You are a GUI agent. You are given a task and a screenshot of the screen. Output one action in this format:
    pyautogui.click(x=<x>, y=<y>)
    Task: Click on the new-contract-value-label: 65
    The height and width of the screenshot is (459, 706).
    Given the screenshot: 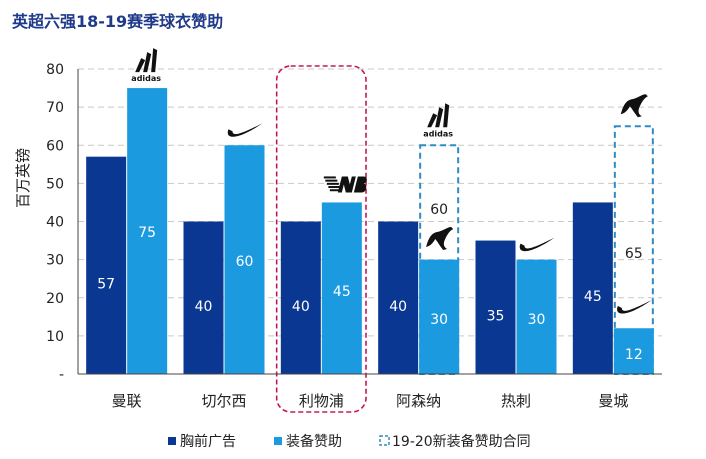 What is the action you would take?
    pyautogui.click(x=634, y=254)
    